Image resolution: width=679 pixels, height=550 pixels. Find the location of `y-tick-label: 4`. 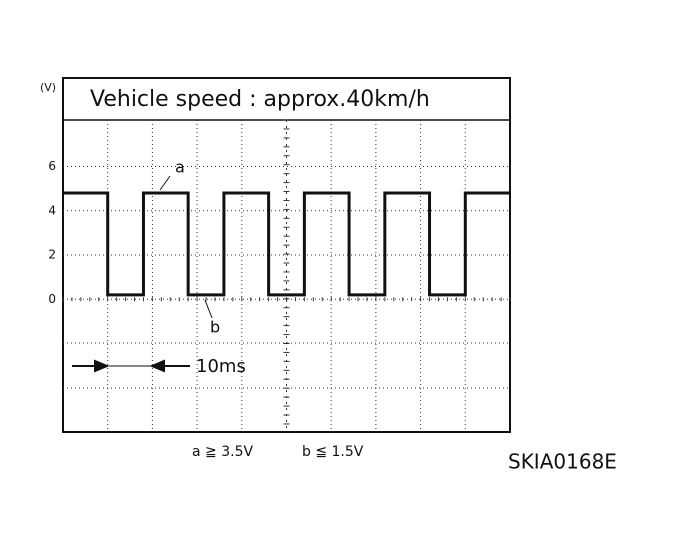

y-tick-label: 4 is located at coordinates (52, 210).